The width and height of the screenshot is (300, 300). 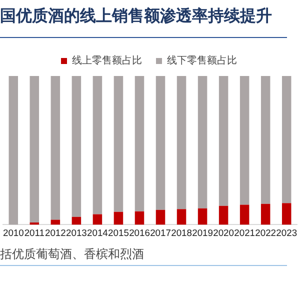 What do you see at coordinates (118, 232) in the screenshot?
I see `x-tick-label: 2015` at bounding box center [118, 232].